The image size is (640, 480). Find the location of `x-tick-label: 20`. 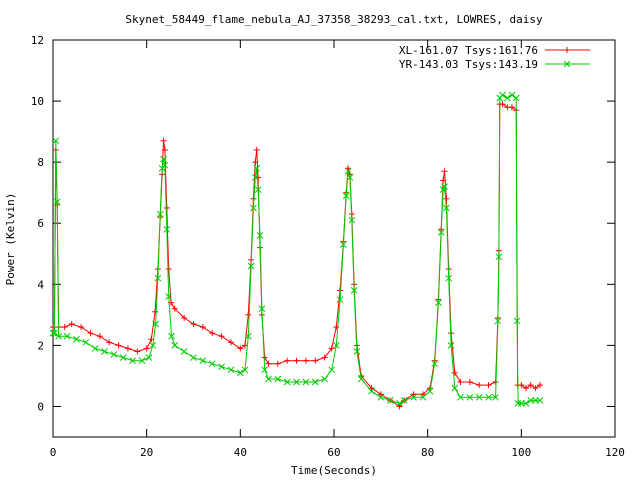

x-tick-label: 20 is located at coordinates (146, 452).